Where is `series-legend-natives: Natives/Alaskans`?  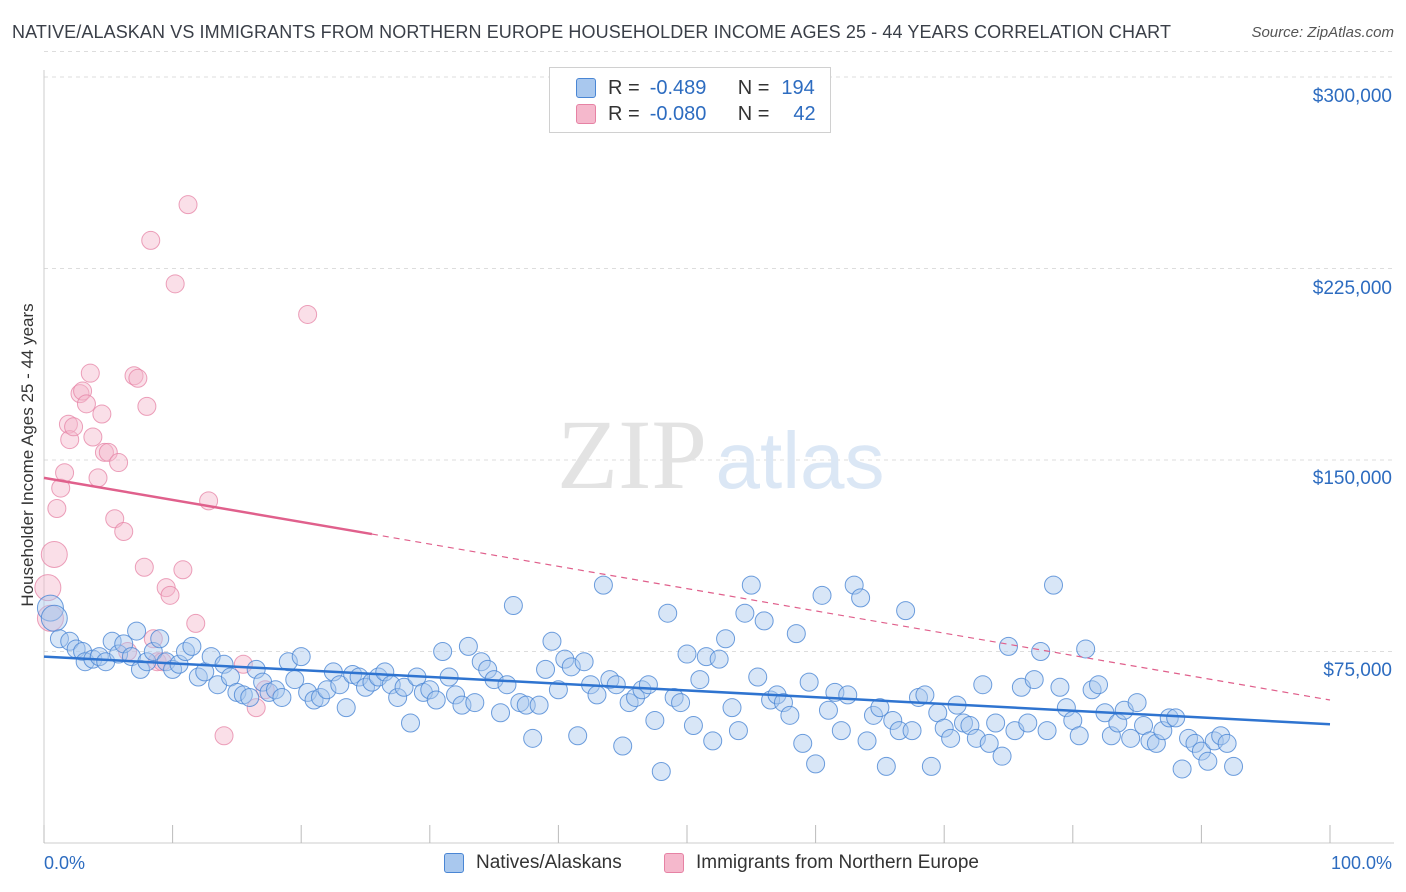
series-legend-natives: Natives/Alaskans is located at coordinates (533, 863).